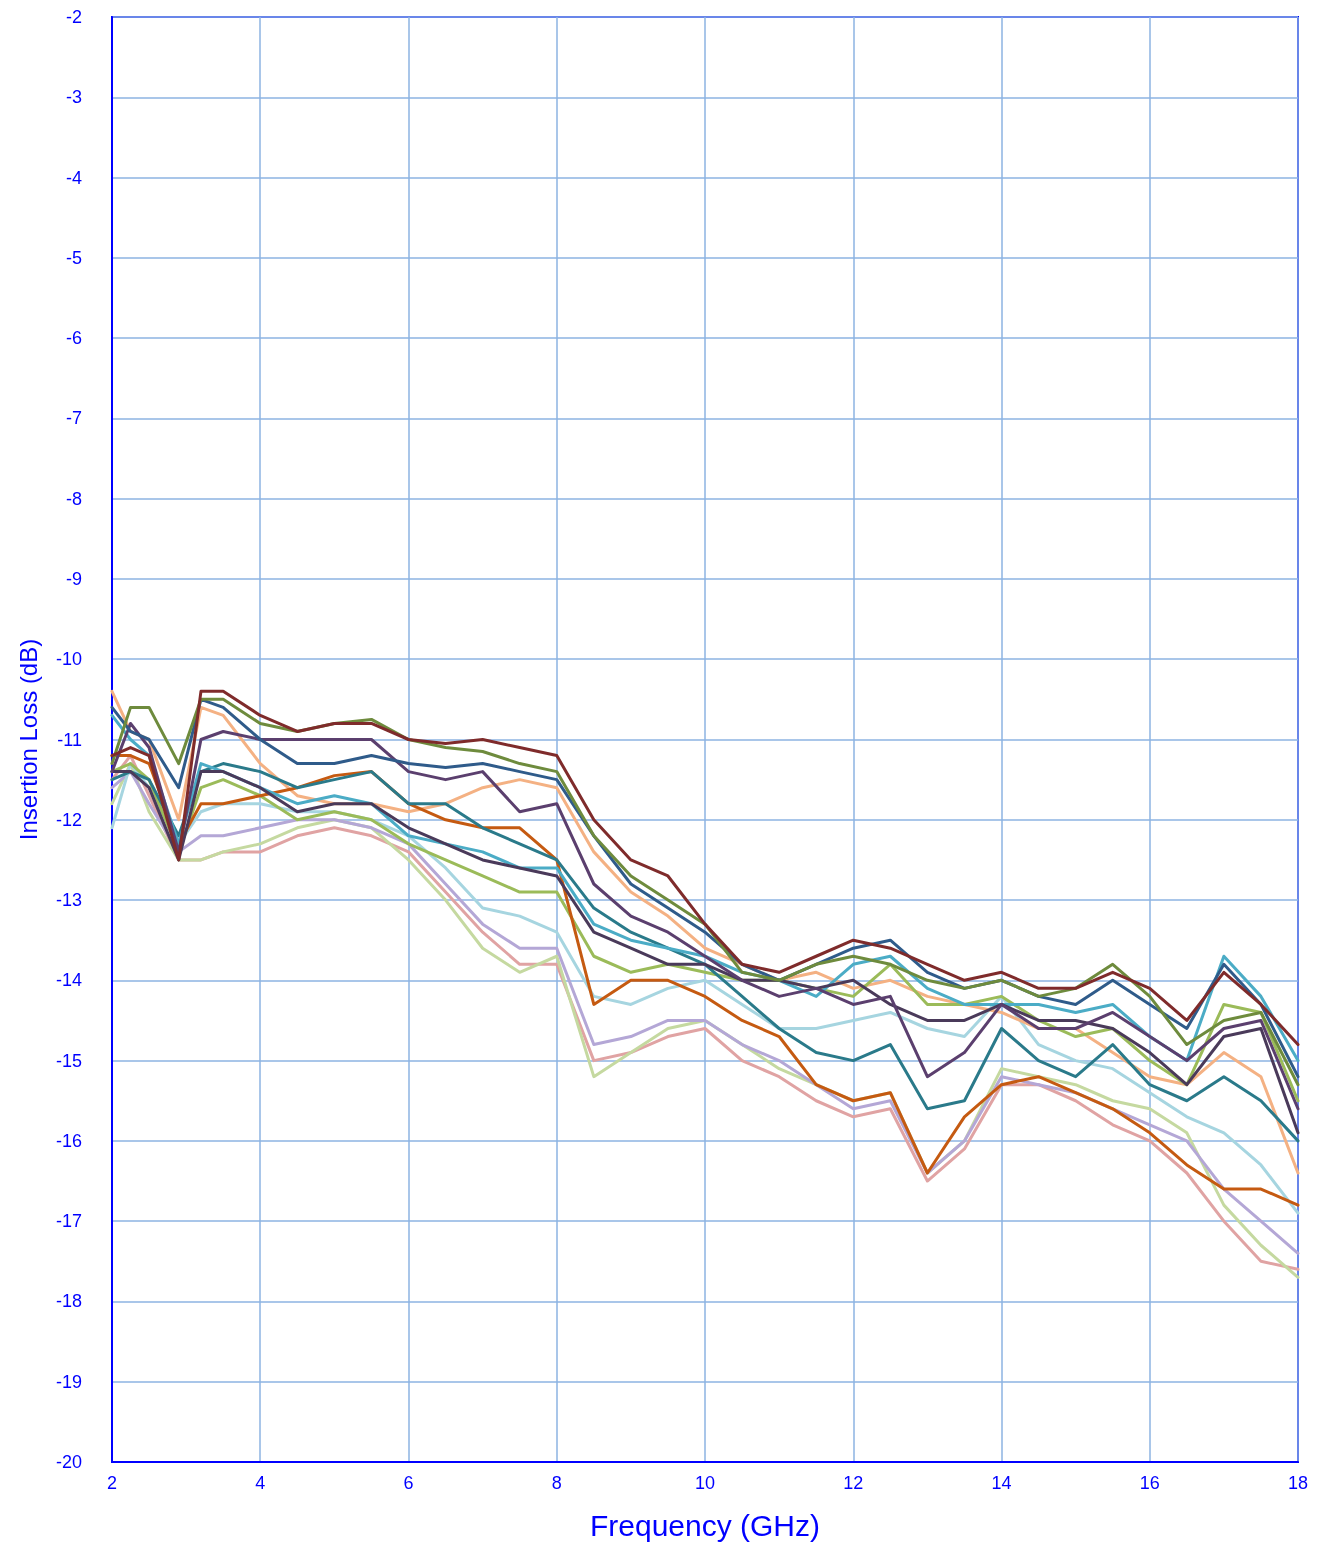 This screenshot has width=1323, height=1561. I want to click on y-tick-label: -5, so click(73, 257).